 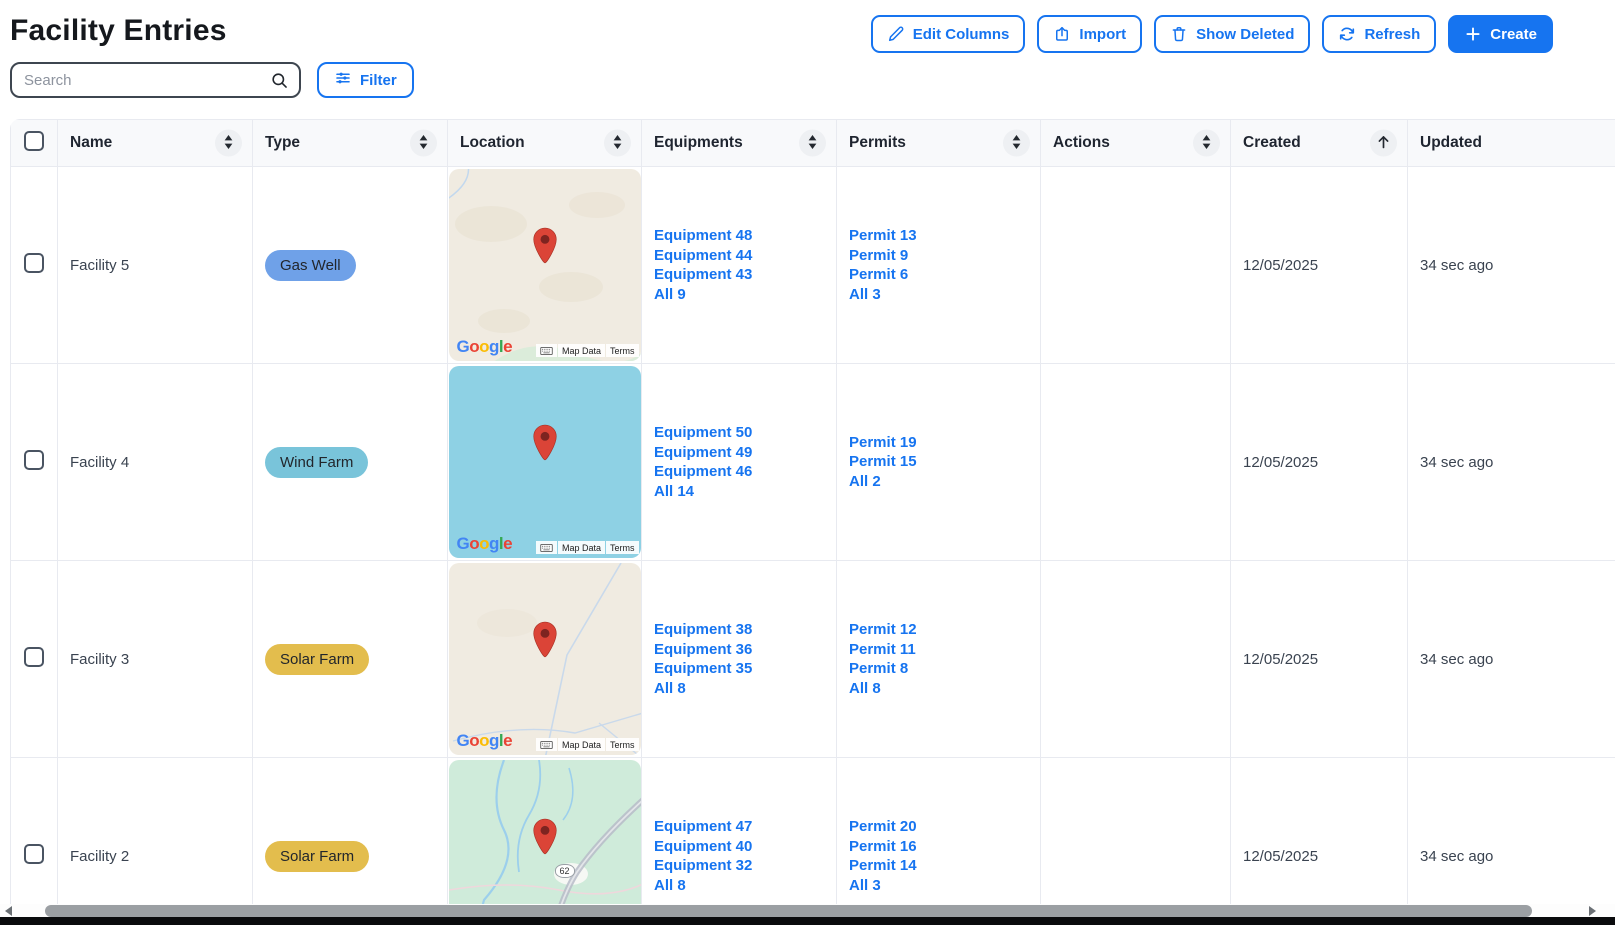 What do you see at coordinates (118, 30) in the screenshot?
I see `page-title: Facility Entries` at bounding box center [118, 30].